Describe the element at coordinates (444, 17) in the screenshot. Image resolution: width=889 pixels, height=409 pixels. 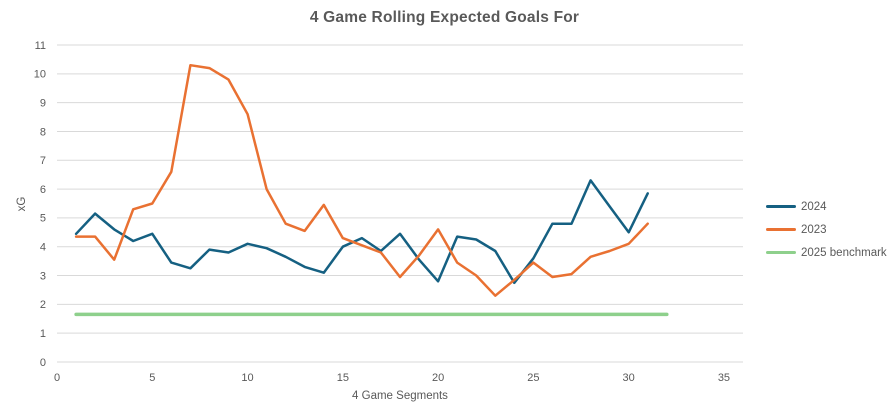
I see `chart-title: 4 Game Rolling Expected Goals For` at that location.